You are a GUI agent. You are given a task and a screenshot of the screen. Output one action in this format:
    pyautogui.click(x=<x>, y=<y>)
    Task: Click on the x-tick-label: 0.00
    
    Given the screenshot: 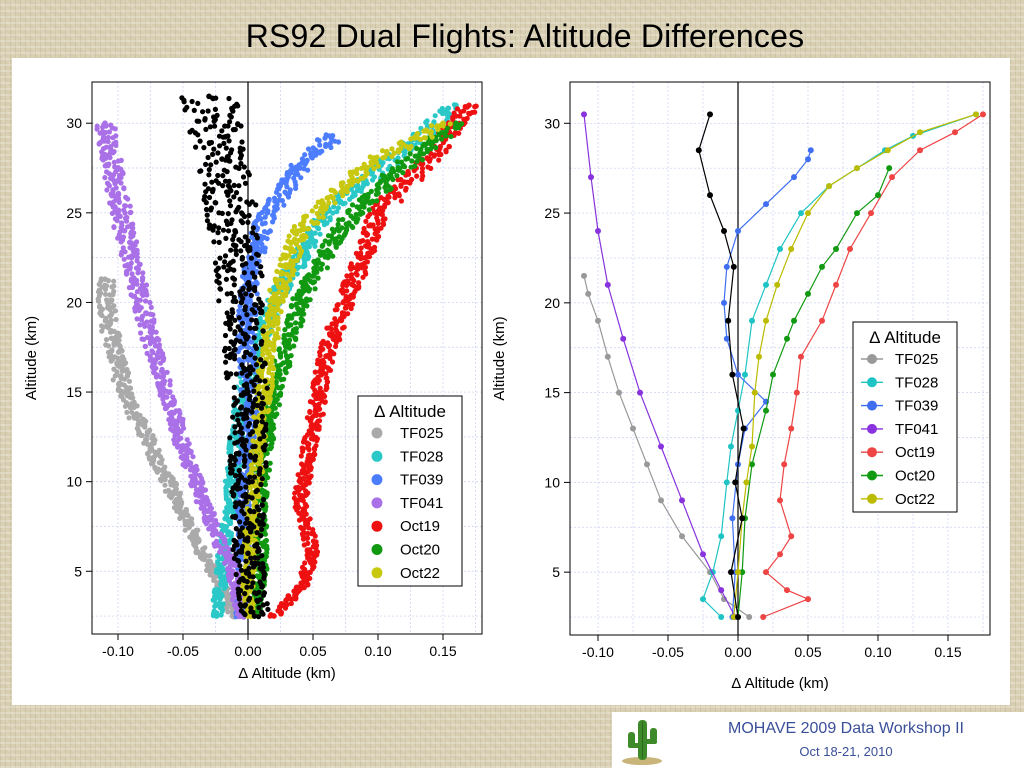 What is the action you would take?
    pyautogui.click(x=247, y=651)
    